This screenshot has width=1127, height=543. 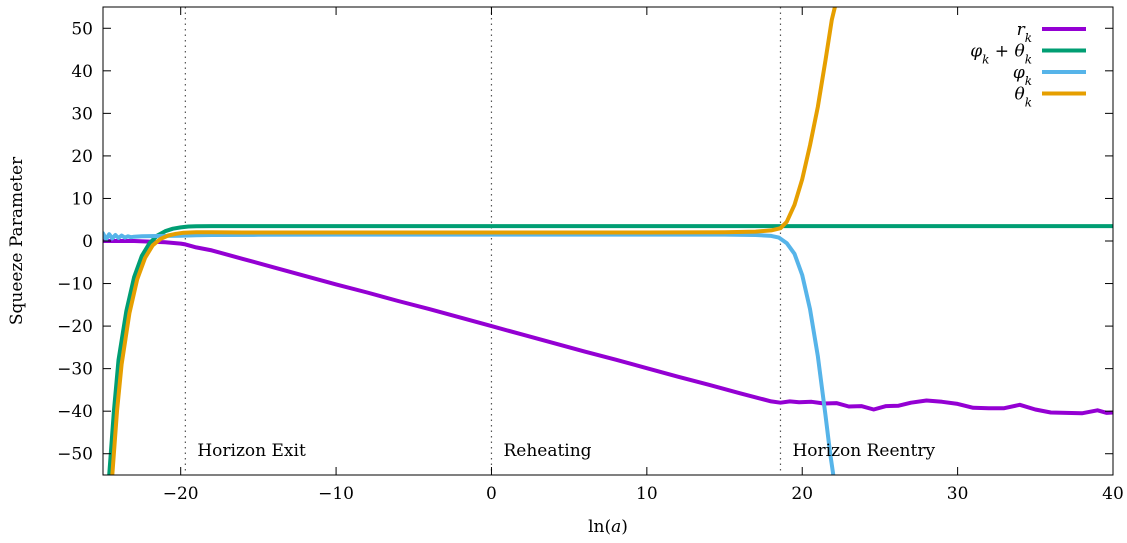 What do you see at coordinates (251, 451) in the screenshot?
I see `annotation-label: Horizon Exit` at bounding box center [251, 451].